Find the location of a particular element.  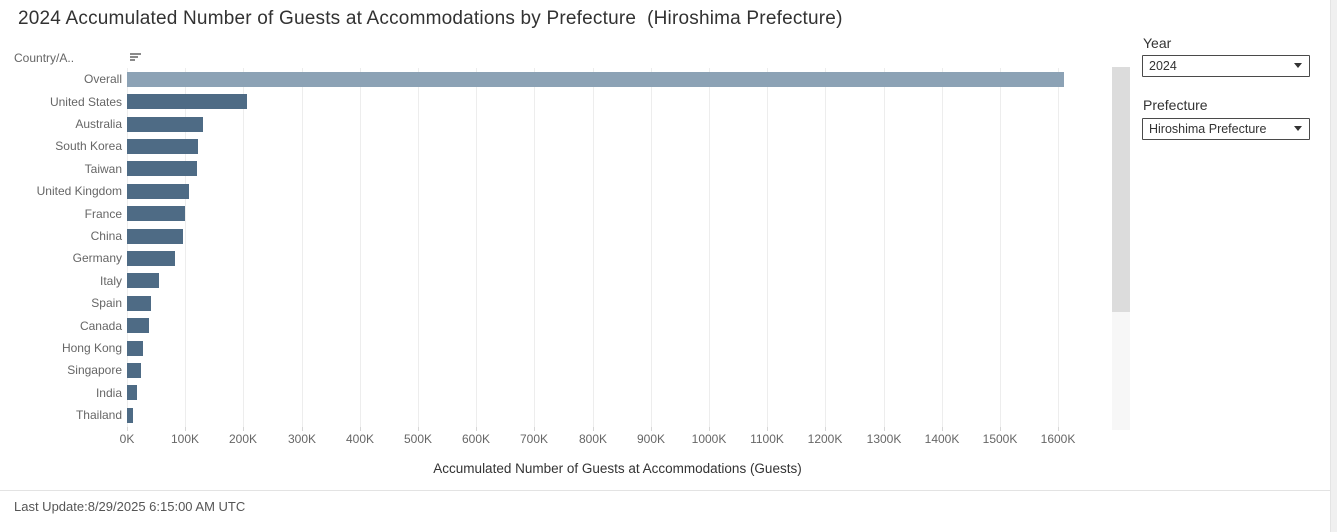

bar-south-korea is located at coordinates (162, 146).